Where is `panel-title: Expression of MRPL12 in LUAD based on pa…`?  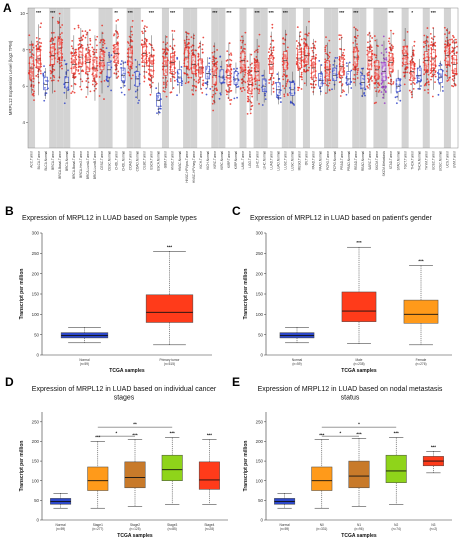
panel-title: Expression of MRPL12 in LUAD based on pa… is located at coordinates (341, 218).